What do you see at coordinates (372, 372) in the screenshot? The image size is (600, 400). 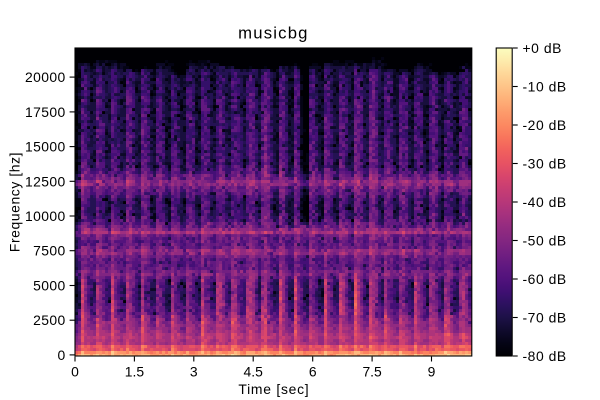 I see `svg-text: 7.5` at bounding box center [372, 372].